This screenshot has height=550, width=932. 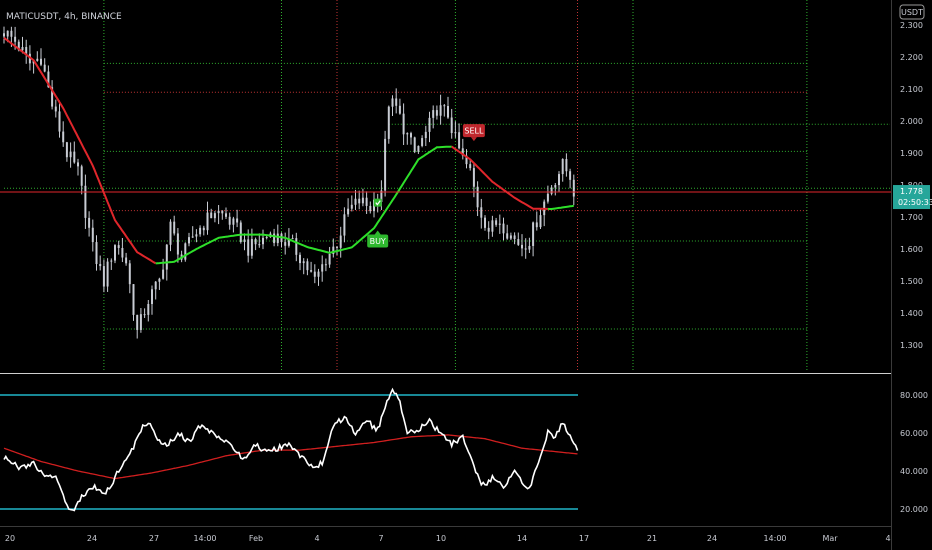 I want to click on breakout-check-marker, so click(x=377, y=202).